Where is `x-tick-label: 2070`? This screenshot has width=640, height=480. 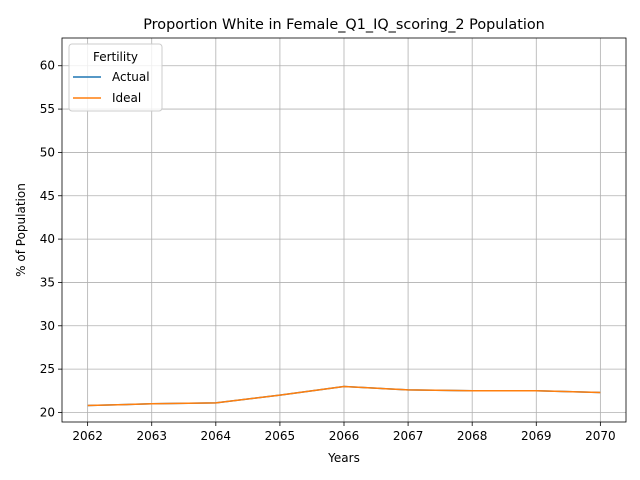 x-tick-label: 2070 is located at coordinates (600, 436).